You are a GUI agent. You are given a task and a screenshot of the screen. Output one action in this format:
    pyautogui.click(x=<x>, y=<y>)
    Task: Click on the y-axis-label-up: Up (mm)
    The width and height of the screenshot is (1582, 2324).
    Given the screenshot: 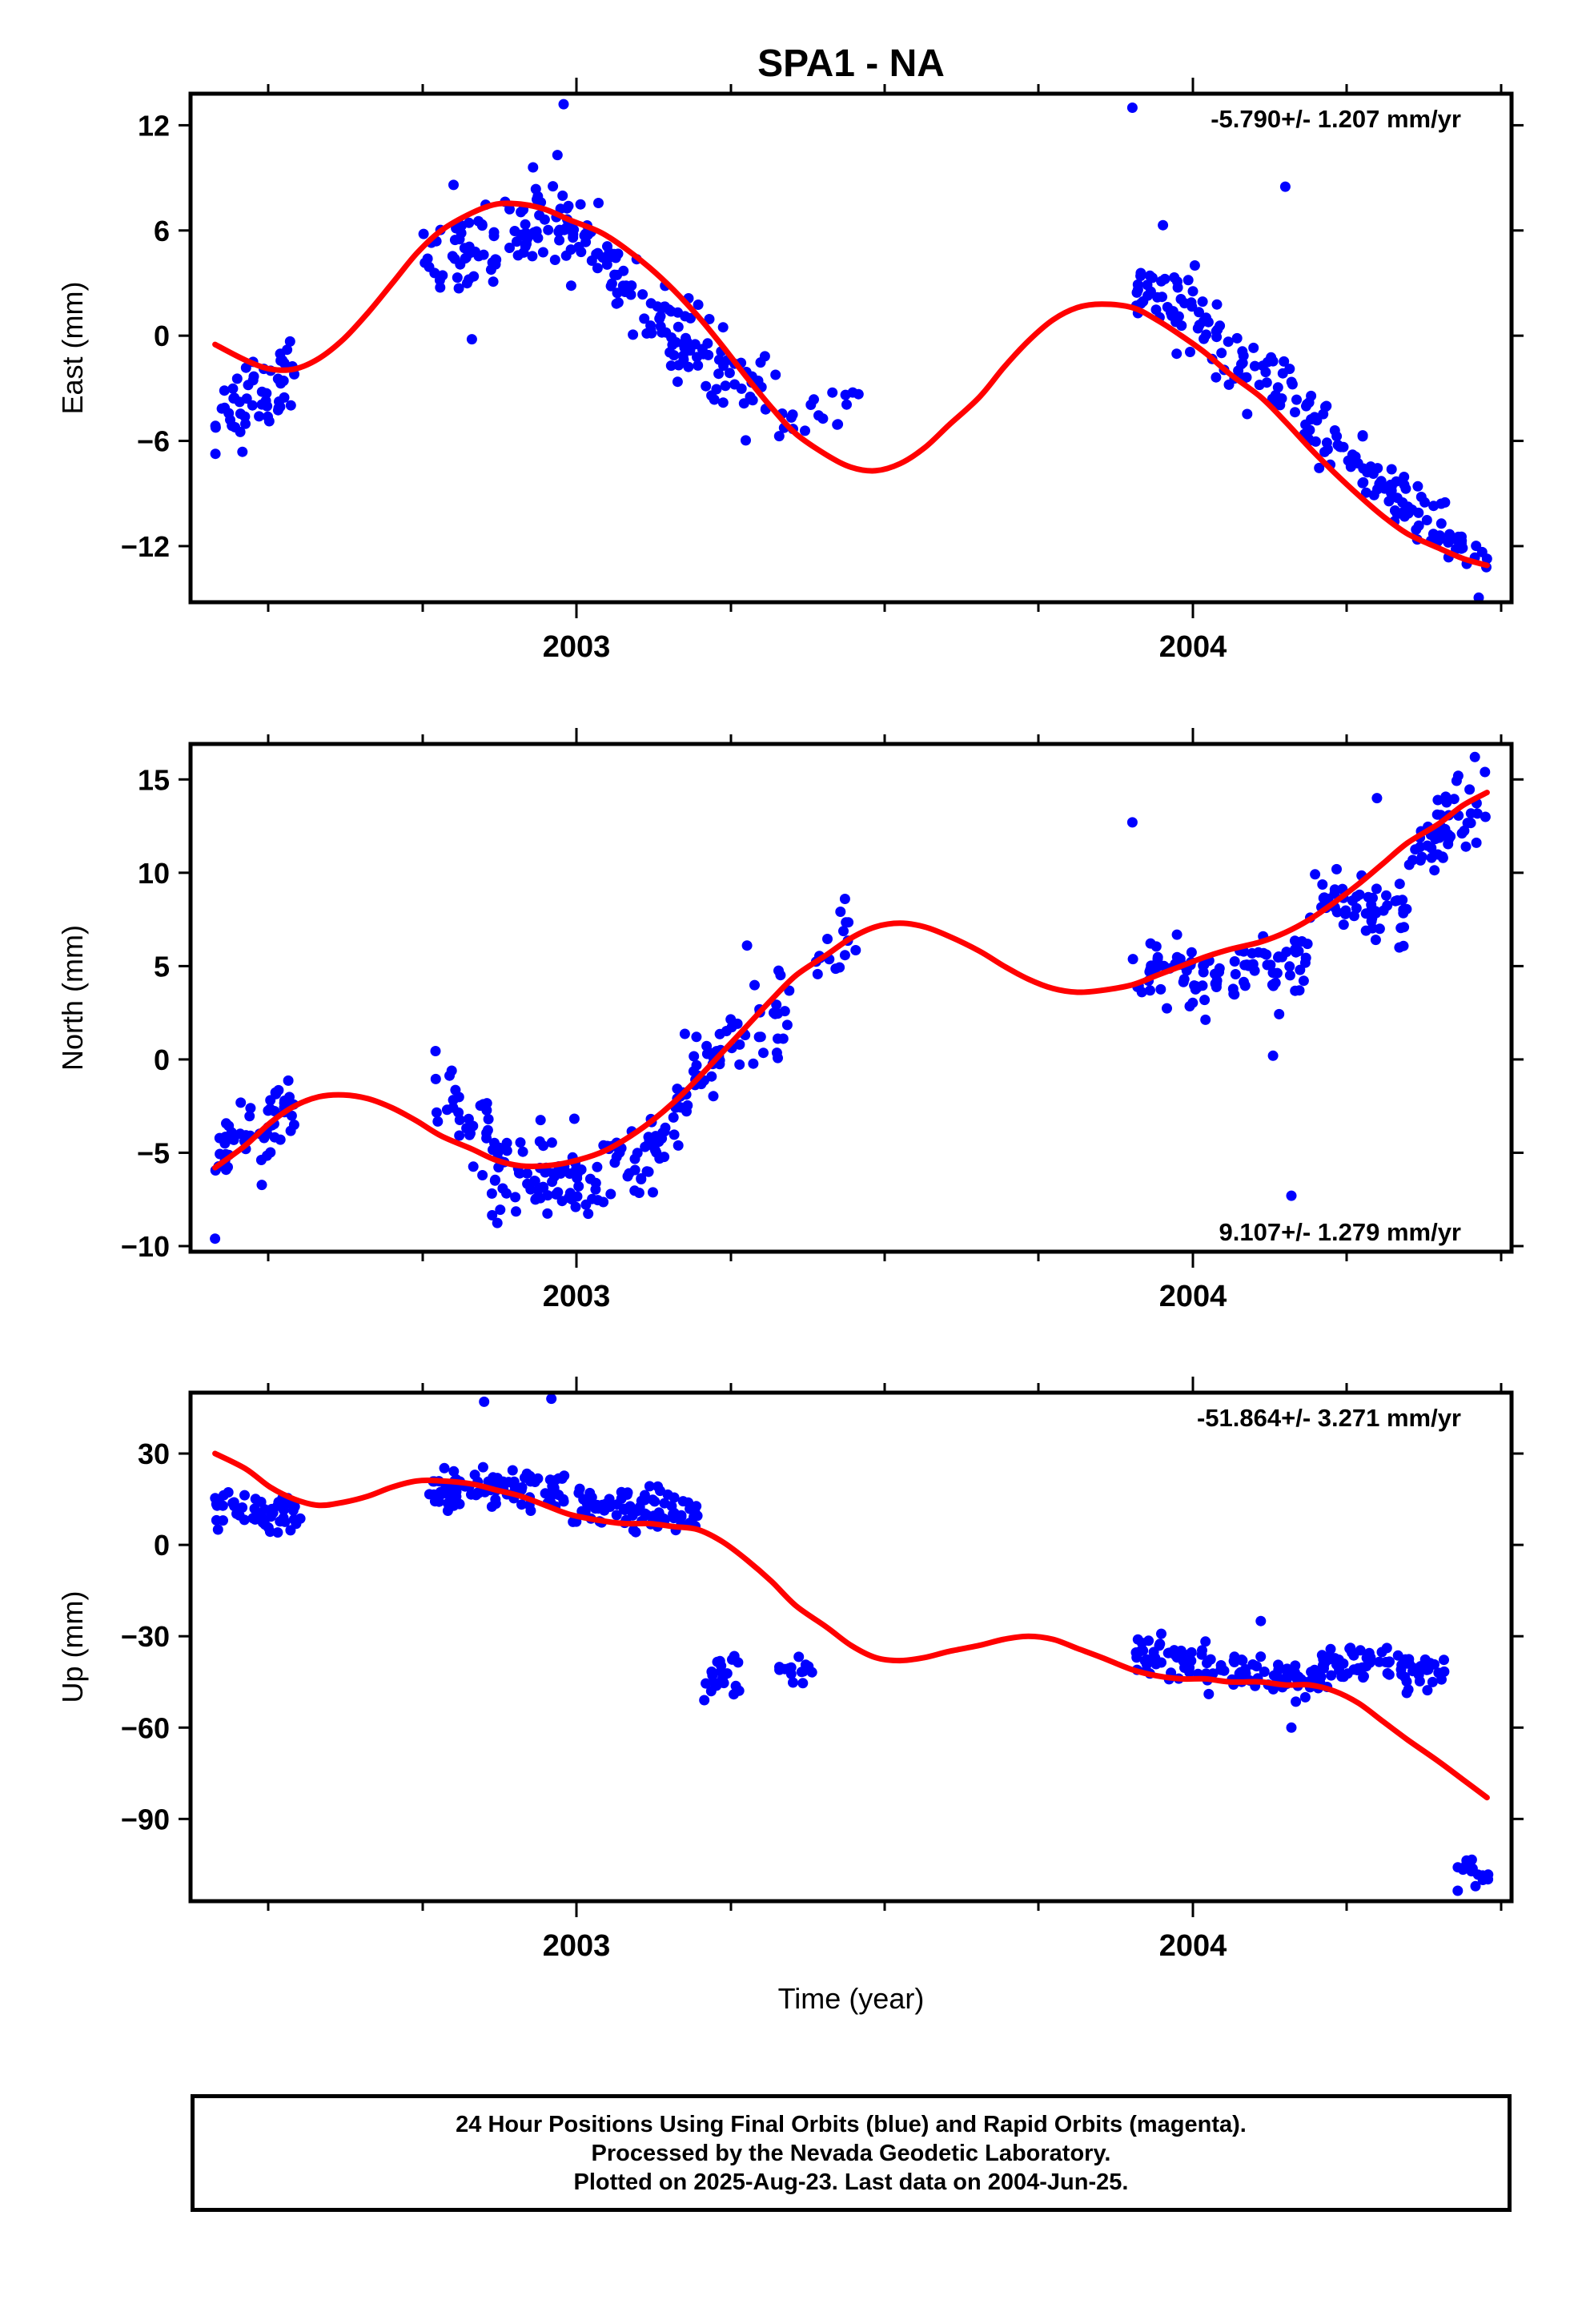 What is the action you would take?
    pyautogui.click(x=72, y=1647)
    